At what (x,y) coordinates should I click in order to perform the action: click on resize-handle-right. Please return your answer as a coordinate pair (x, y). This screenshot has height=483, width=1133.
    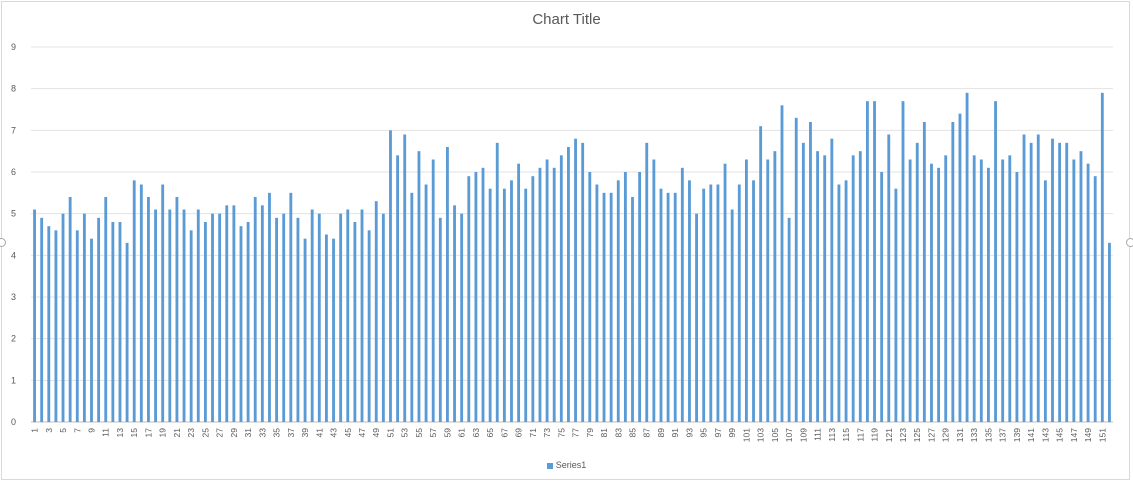
    Looking at the image, I should click on (1129, 242).